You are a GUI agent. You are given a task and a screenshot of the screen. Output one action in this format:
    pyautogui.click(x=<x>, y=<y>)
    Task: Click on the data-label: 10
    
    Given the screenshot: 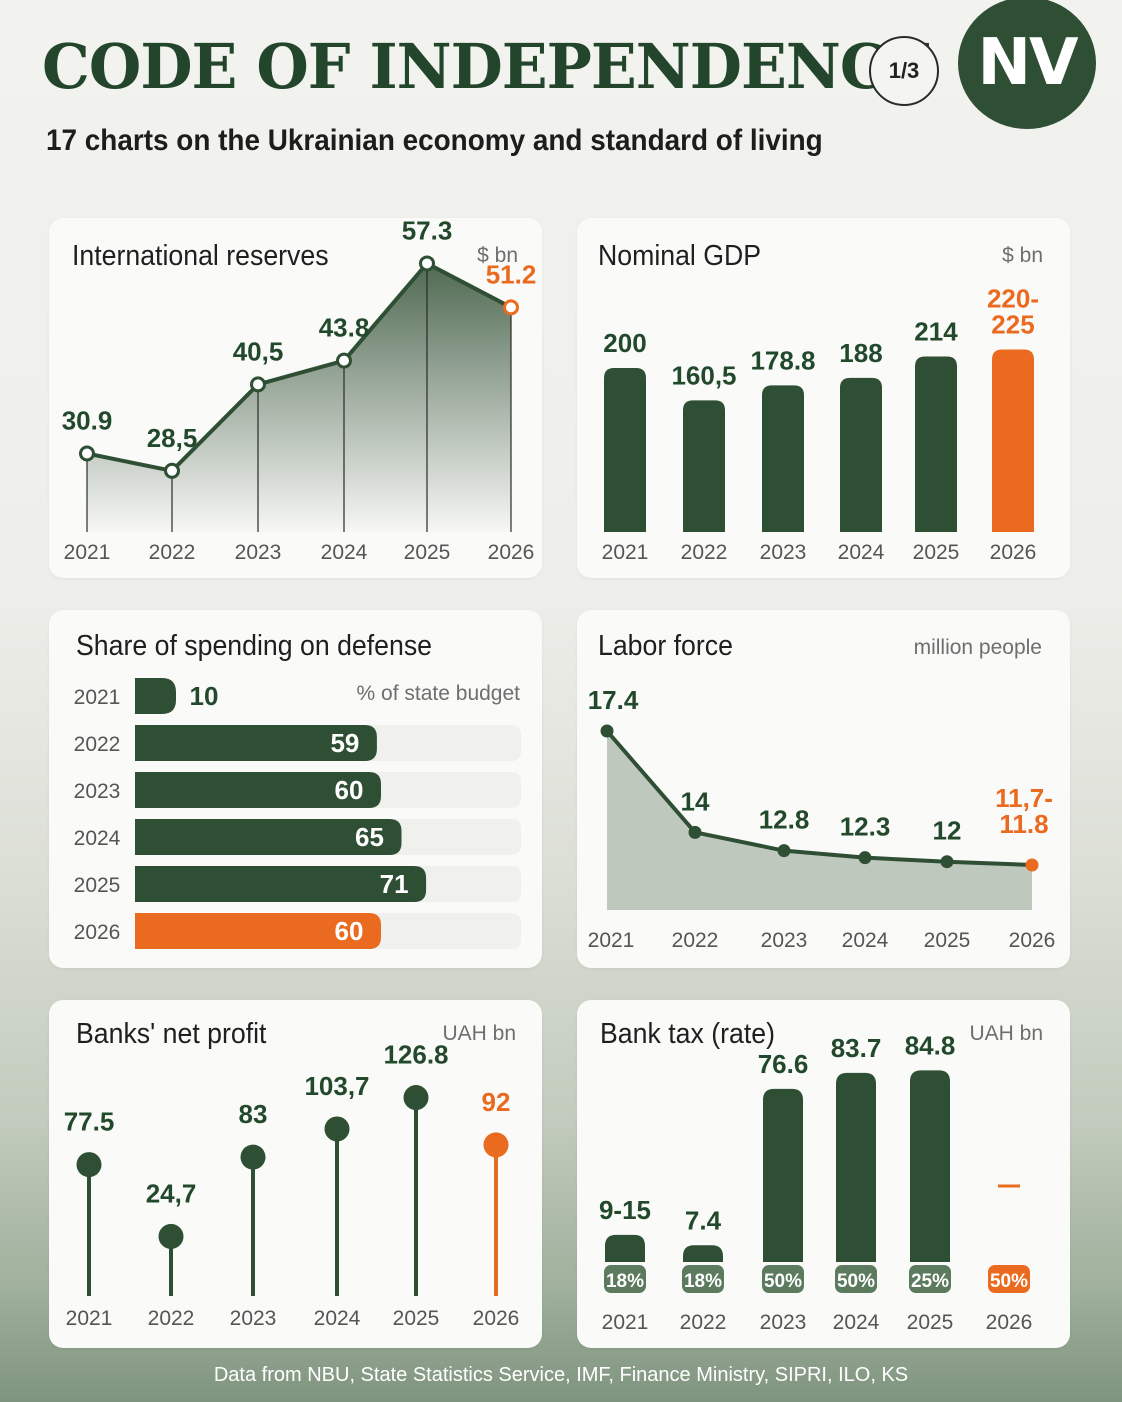 What is the action you would take?
    pyautogui.click(x=204, y=696)
    